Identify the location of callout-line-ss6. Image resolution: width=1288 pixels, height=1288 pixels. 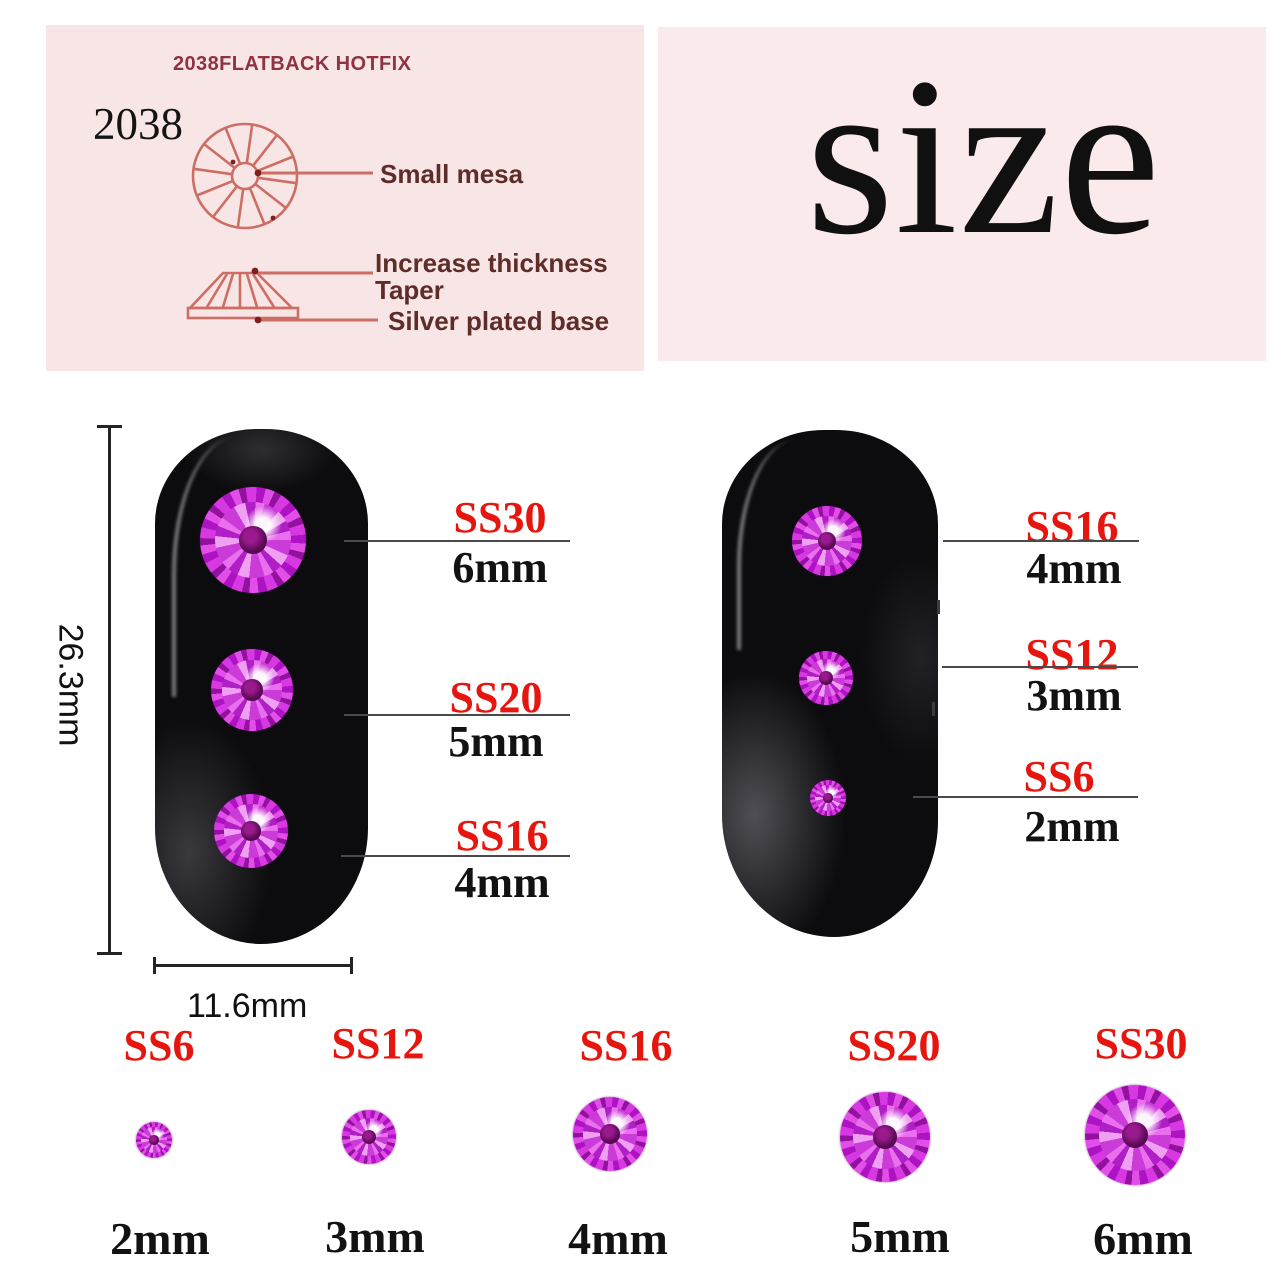
(1025, 797).